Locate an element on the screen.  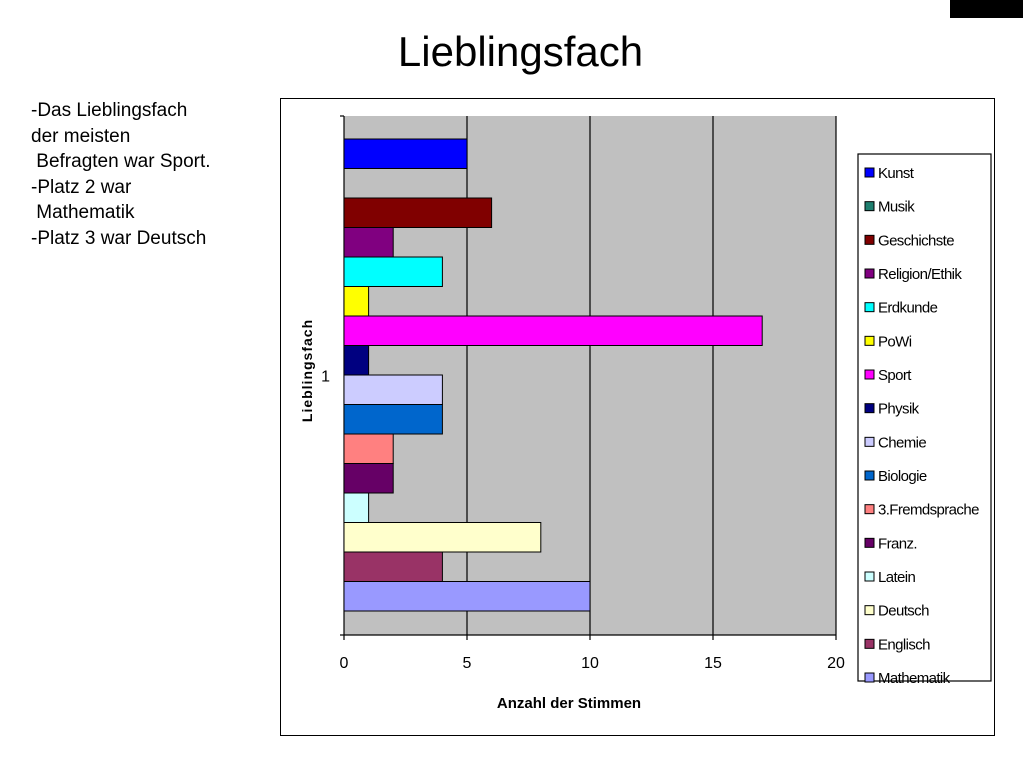
bullet-line: Befragten war Sport. is located at coordinates (121, 161).